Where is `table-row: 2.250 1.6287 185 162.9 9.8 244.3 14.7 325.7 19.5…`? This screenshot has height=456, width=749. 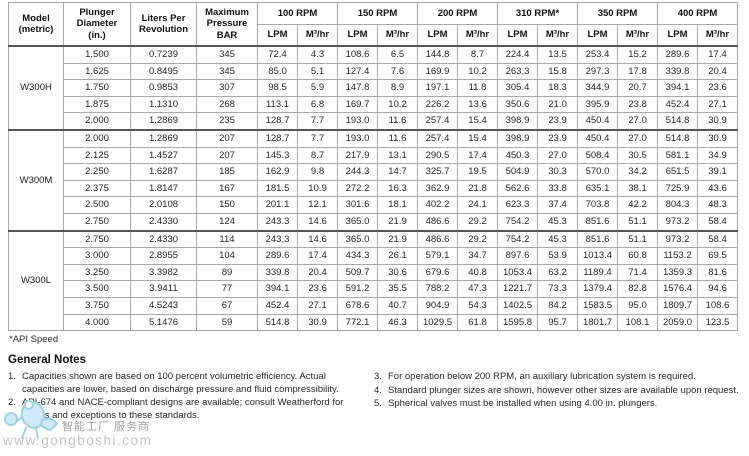
table-row: 2.250 1.6287 185 162.9 9.8 244.3 14.7 325.7 19.5… is located at coordinates (373, 172).